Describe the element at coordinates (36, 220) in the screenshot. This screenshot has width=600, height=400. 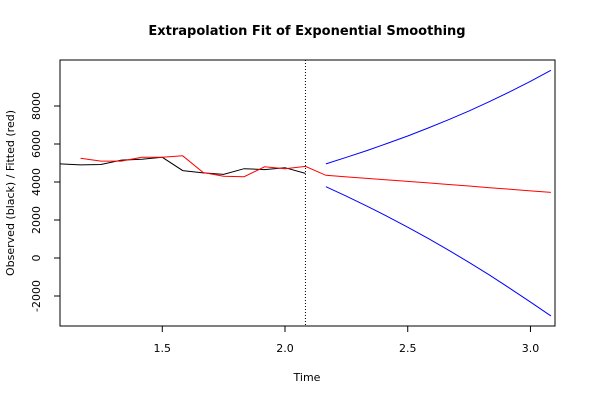
I see `y-tick-label: 2000` at that location.